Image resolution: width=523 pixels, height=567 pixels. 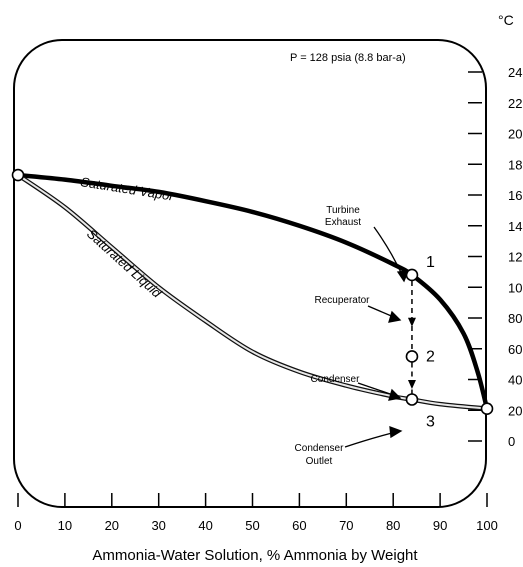 I want to click on x-axis: 0 10 20 30 40 50 60 70 80 90 100, so click(x=256, y=513).